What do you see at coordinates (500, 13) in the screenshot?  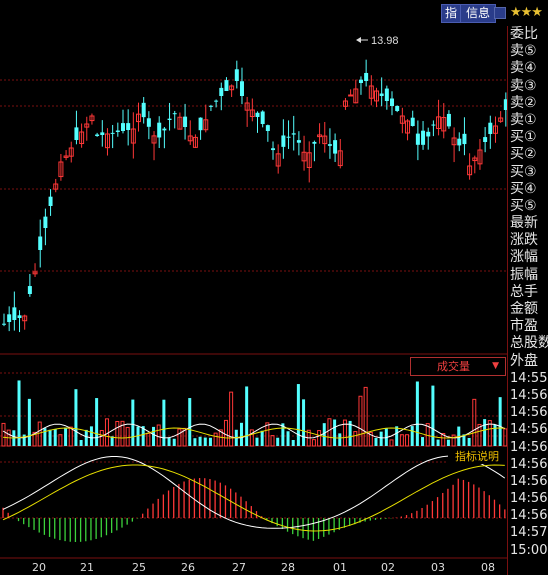 I see `panel-toggle-square` at bounding box center [500, 13].